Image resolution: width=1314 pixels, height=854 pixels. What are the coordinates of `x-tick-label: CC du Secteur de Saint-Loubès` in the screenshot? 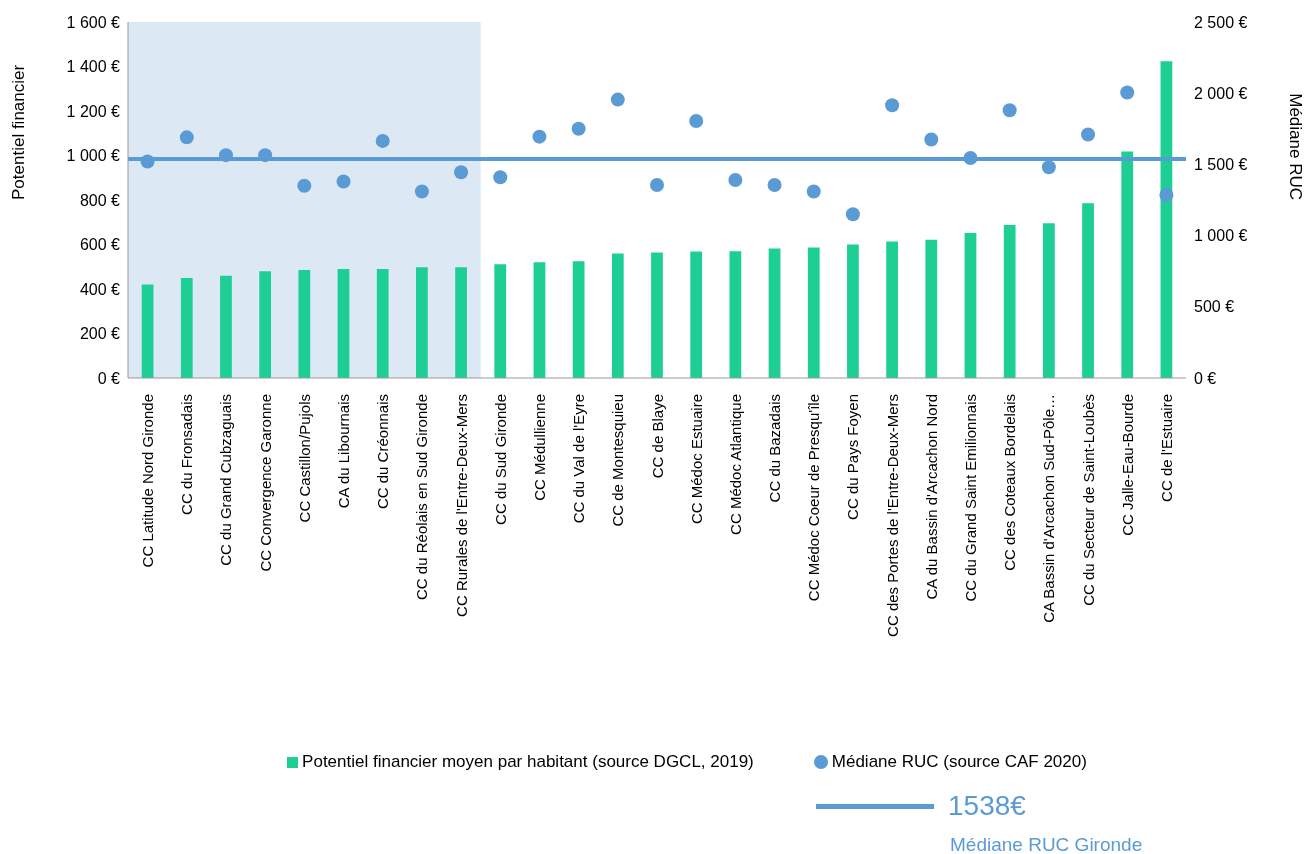 It's located at (1088, 500).